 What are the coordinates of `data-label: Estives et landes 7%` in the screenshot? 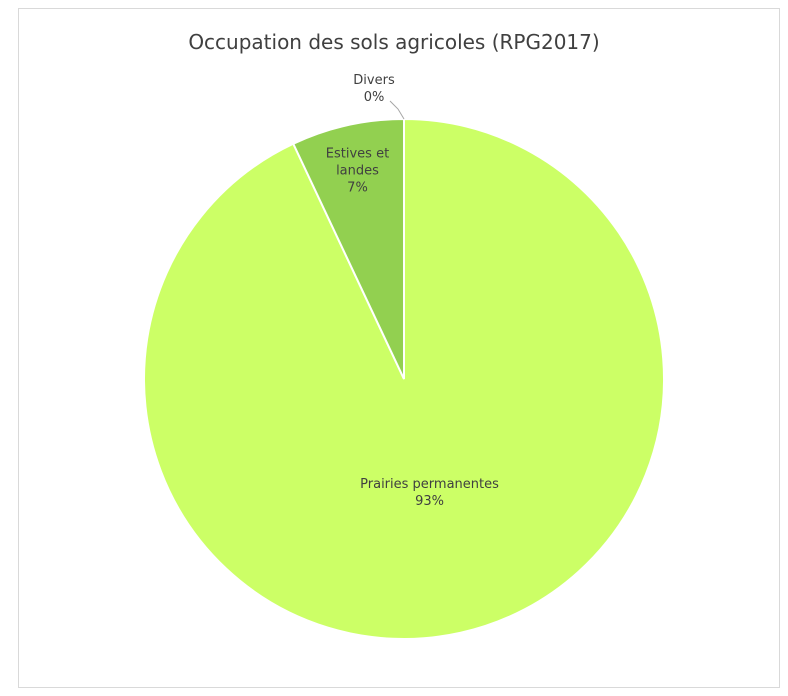 It's located at (357, 170).